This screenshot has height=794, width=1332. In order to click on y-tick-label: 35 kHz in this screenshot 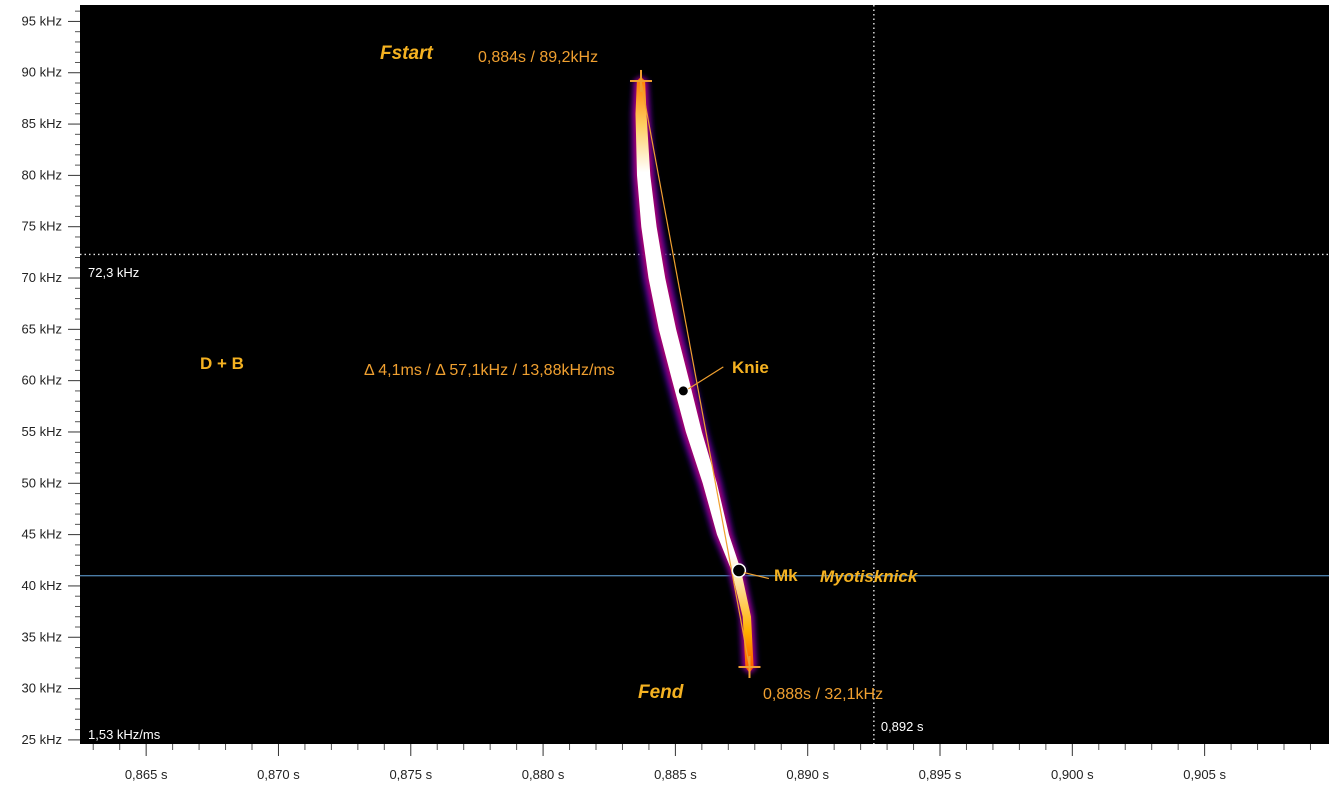, I will do `click(42, 636)`.